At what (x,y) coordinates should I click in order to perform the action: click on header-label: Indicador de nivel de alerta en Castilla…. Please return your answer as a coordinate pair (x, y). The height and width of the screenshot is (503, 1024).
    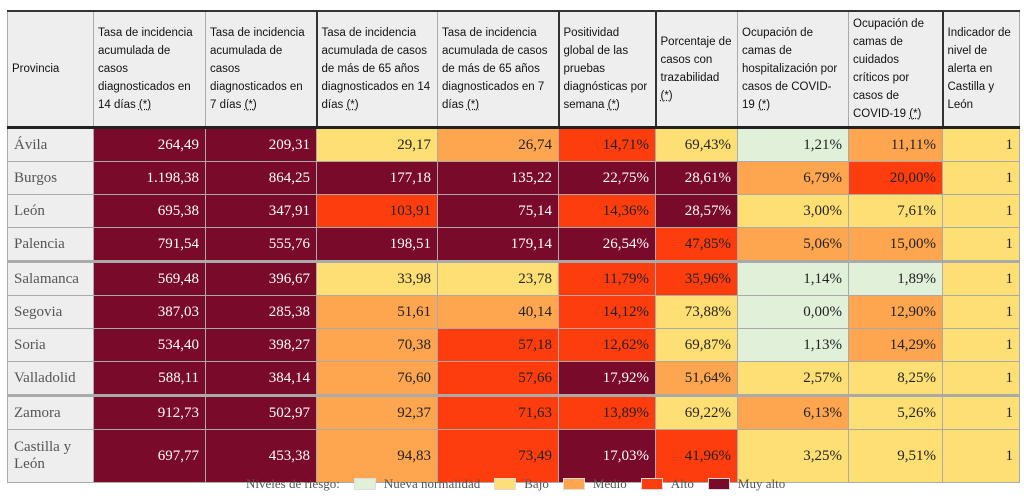
    Looking at the image, I should click on (979, 69).